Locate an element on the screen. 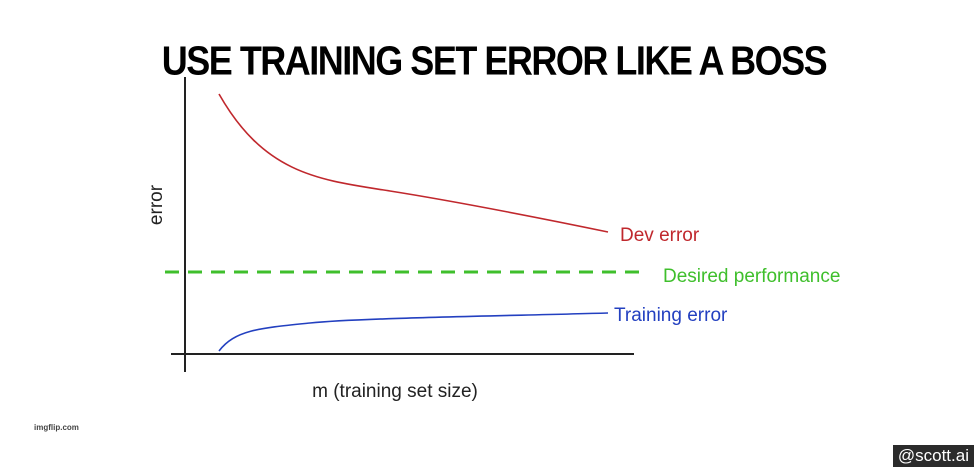  y-axis-label: error is located at coordinates (156, 204).